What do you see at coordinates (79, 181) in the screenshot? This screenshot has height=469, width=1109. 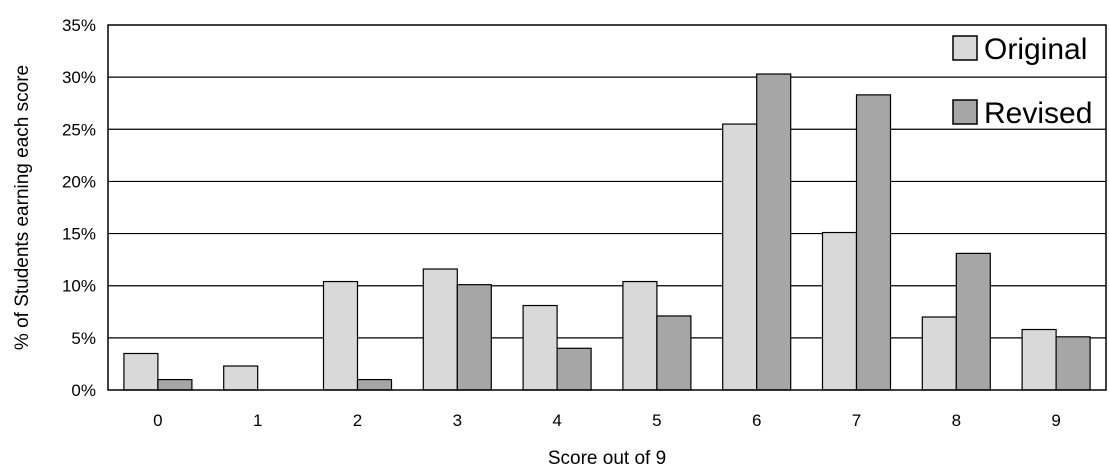 I see `y-tick-label: 20%` at bounding box center [79, 181].